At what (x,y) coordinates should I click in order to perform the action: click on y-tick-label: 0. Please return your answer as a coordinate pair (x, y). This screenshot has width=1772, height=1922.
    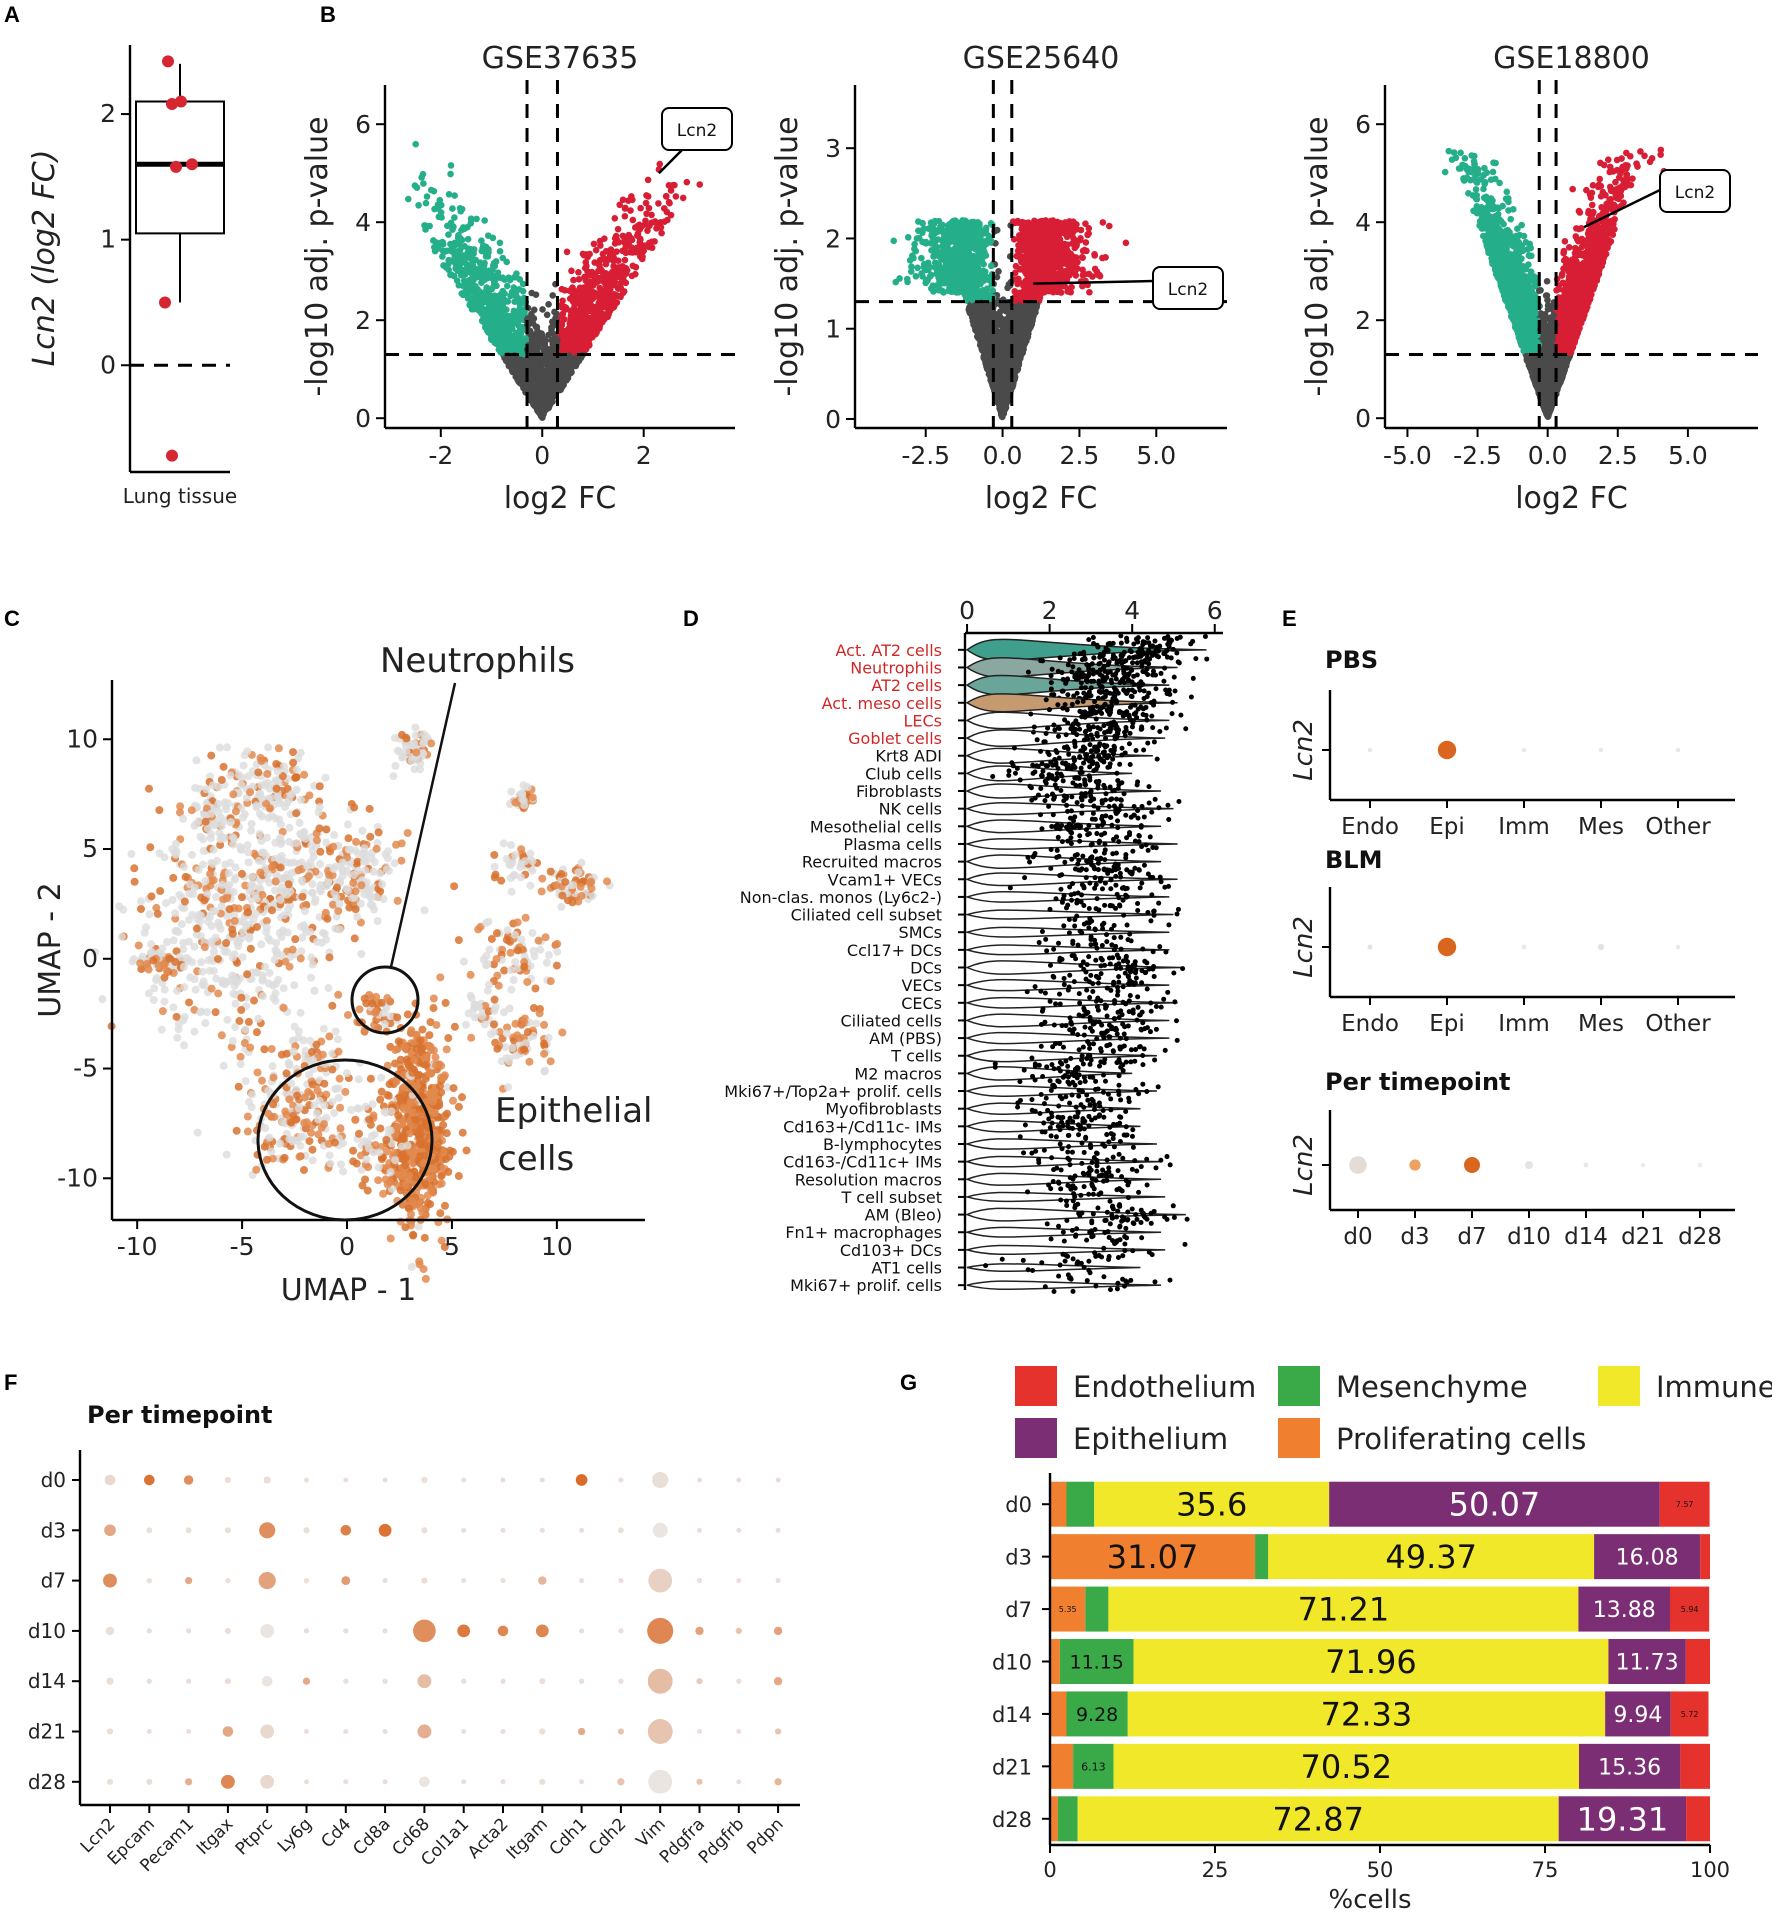
    Looking at the image, I should click on (363, 418).